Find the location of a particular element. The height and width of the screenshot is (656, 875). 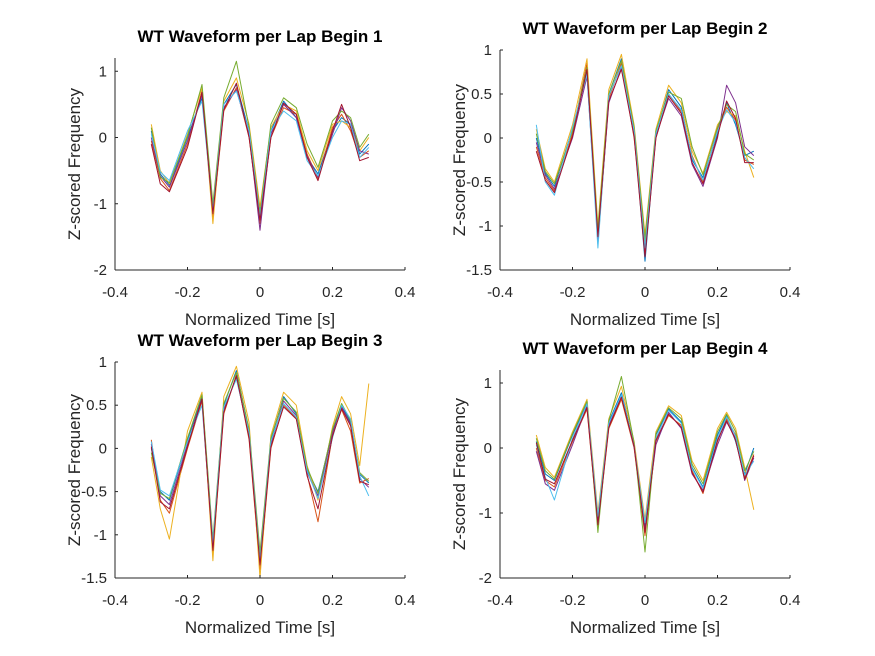

subplot-3-plot-area: -0.4 -0.2 0 0.2 0.4 -1.5 -1 -0.5 0 0.5 1 is located at coordinates (248, 481).